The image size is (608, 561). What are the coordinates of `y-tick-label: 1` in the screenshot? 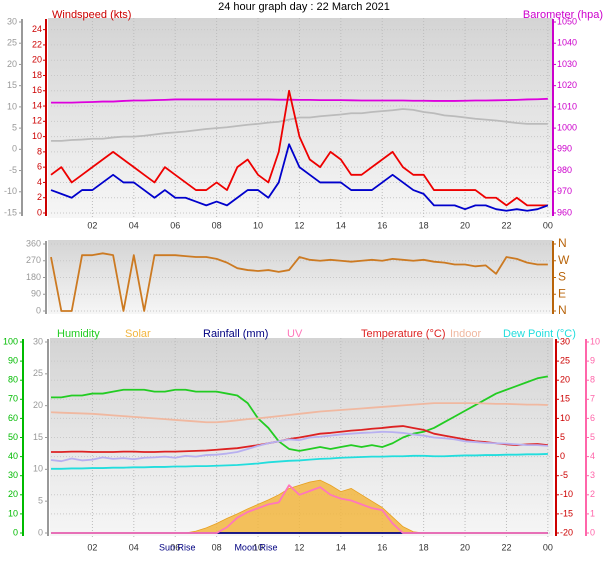 It's located at (592, 513).